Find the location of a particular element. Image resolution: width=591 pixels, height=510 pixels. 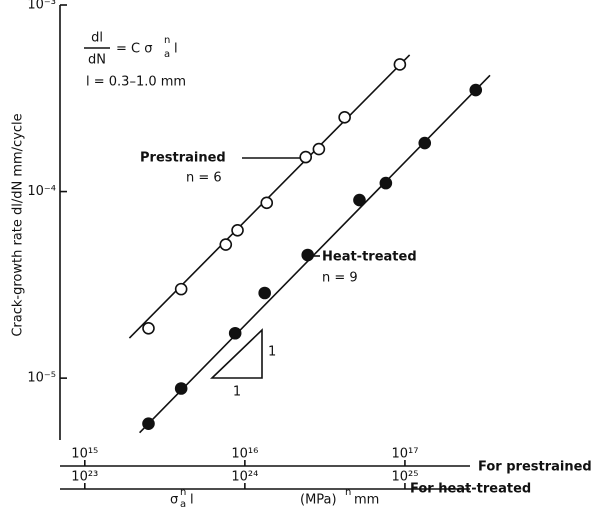

formula-rhs: = C σ is located at coordinates (134, 49).